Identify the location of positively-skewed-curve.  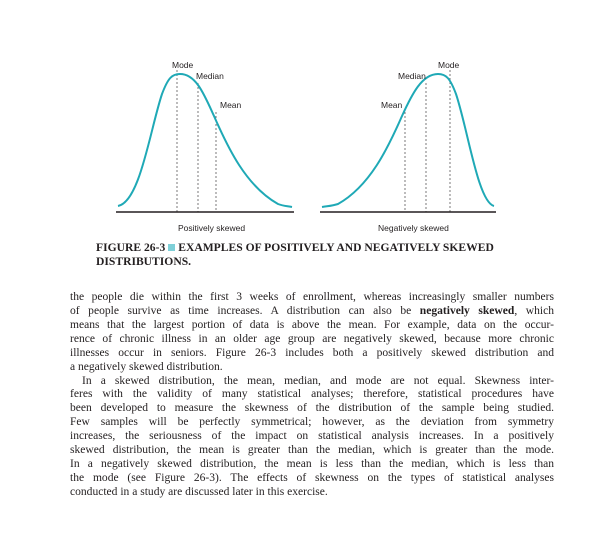
(205, 140).